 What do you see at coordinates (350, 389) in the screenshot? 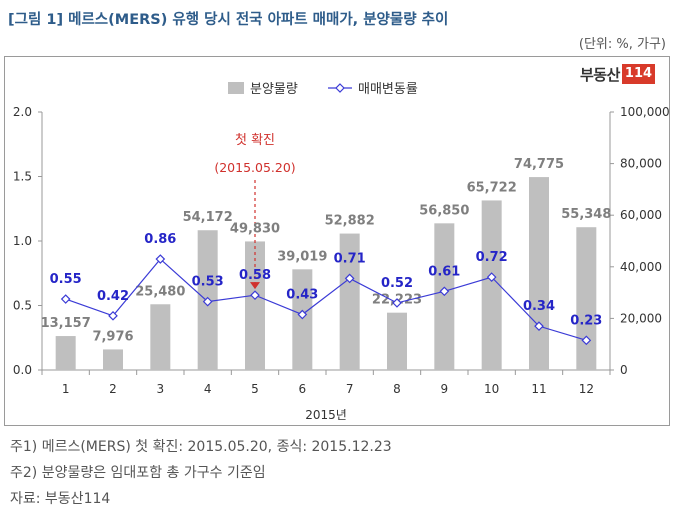
I see `x-tick-label: 7` at bounding box center [350, 389].